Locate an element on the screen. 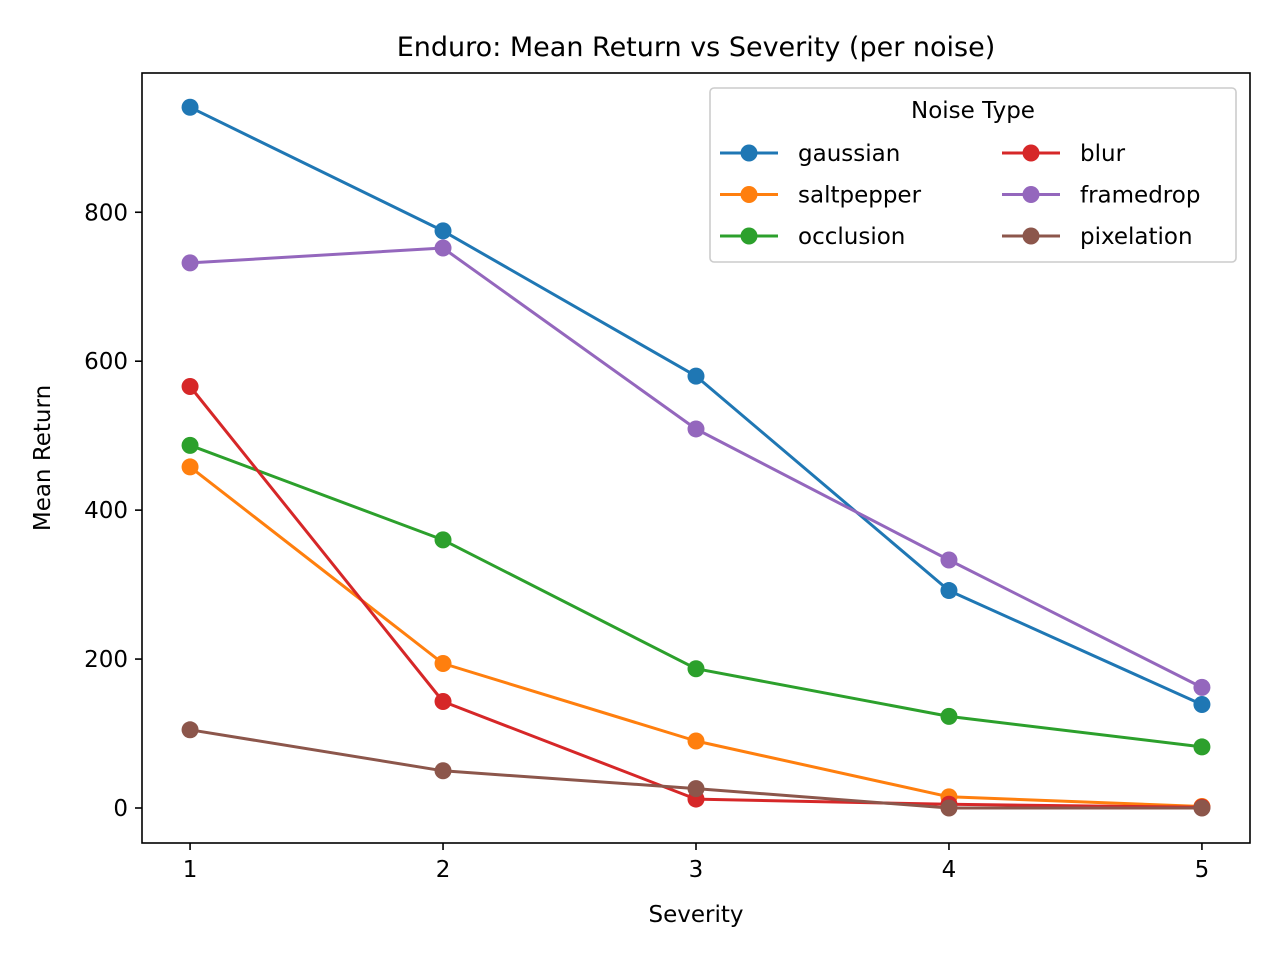  legend-label: gaussian is located at coordinates (849, 154).